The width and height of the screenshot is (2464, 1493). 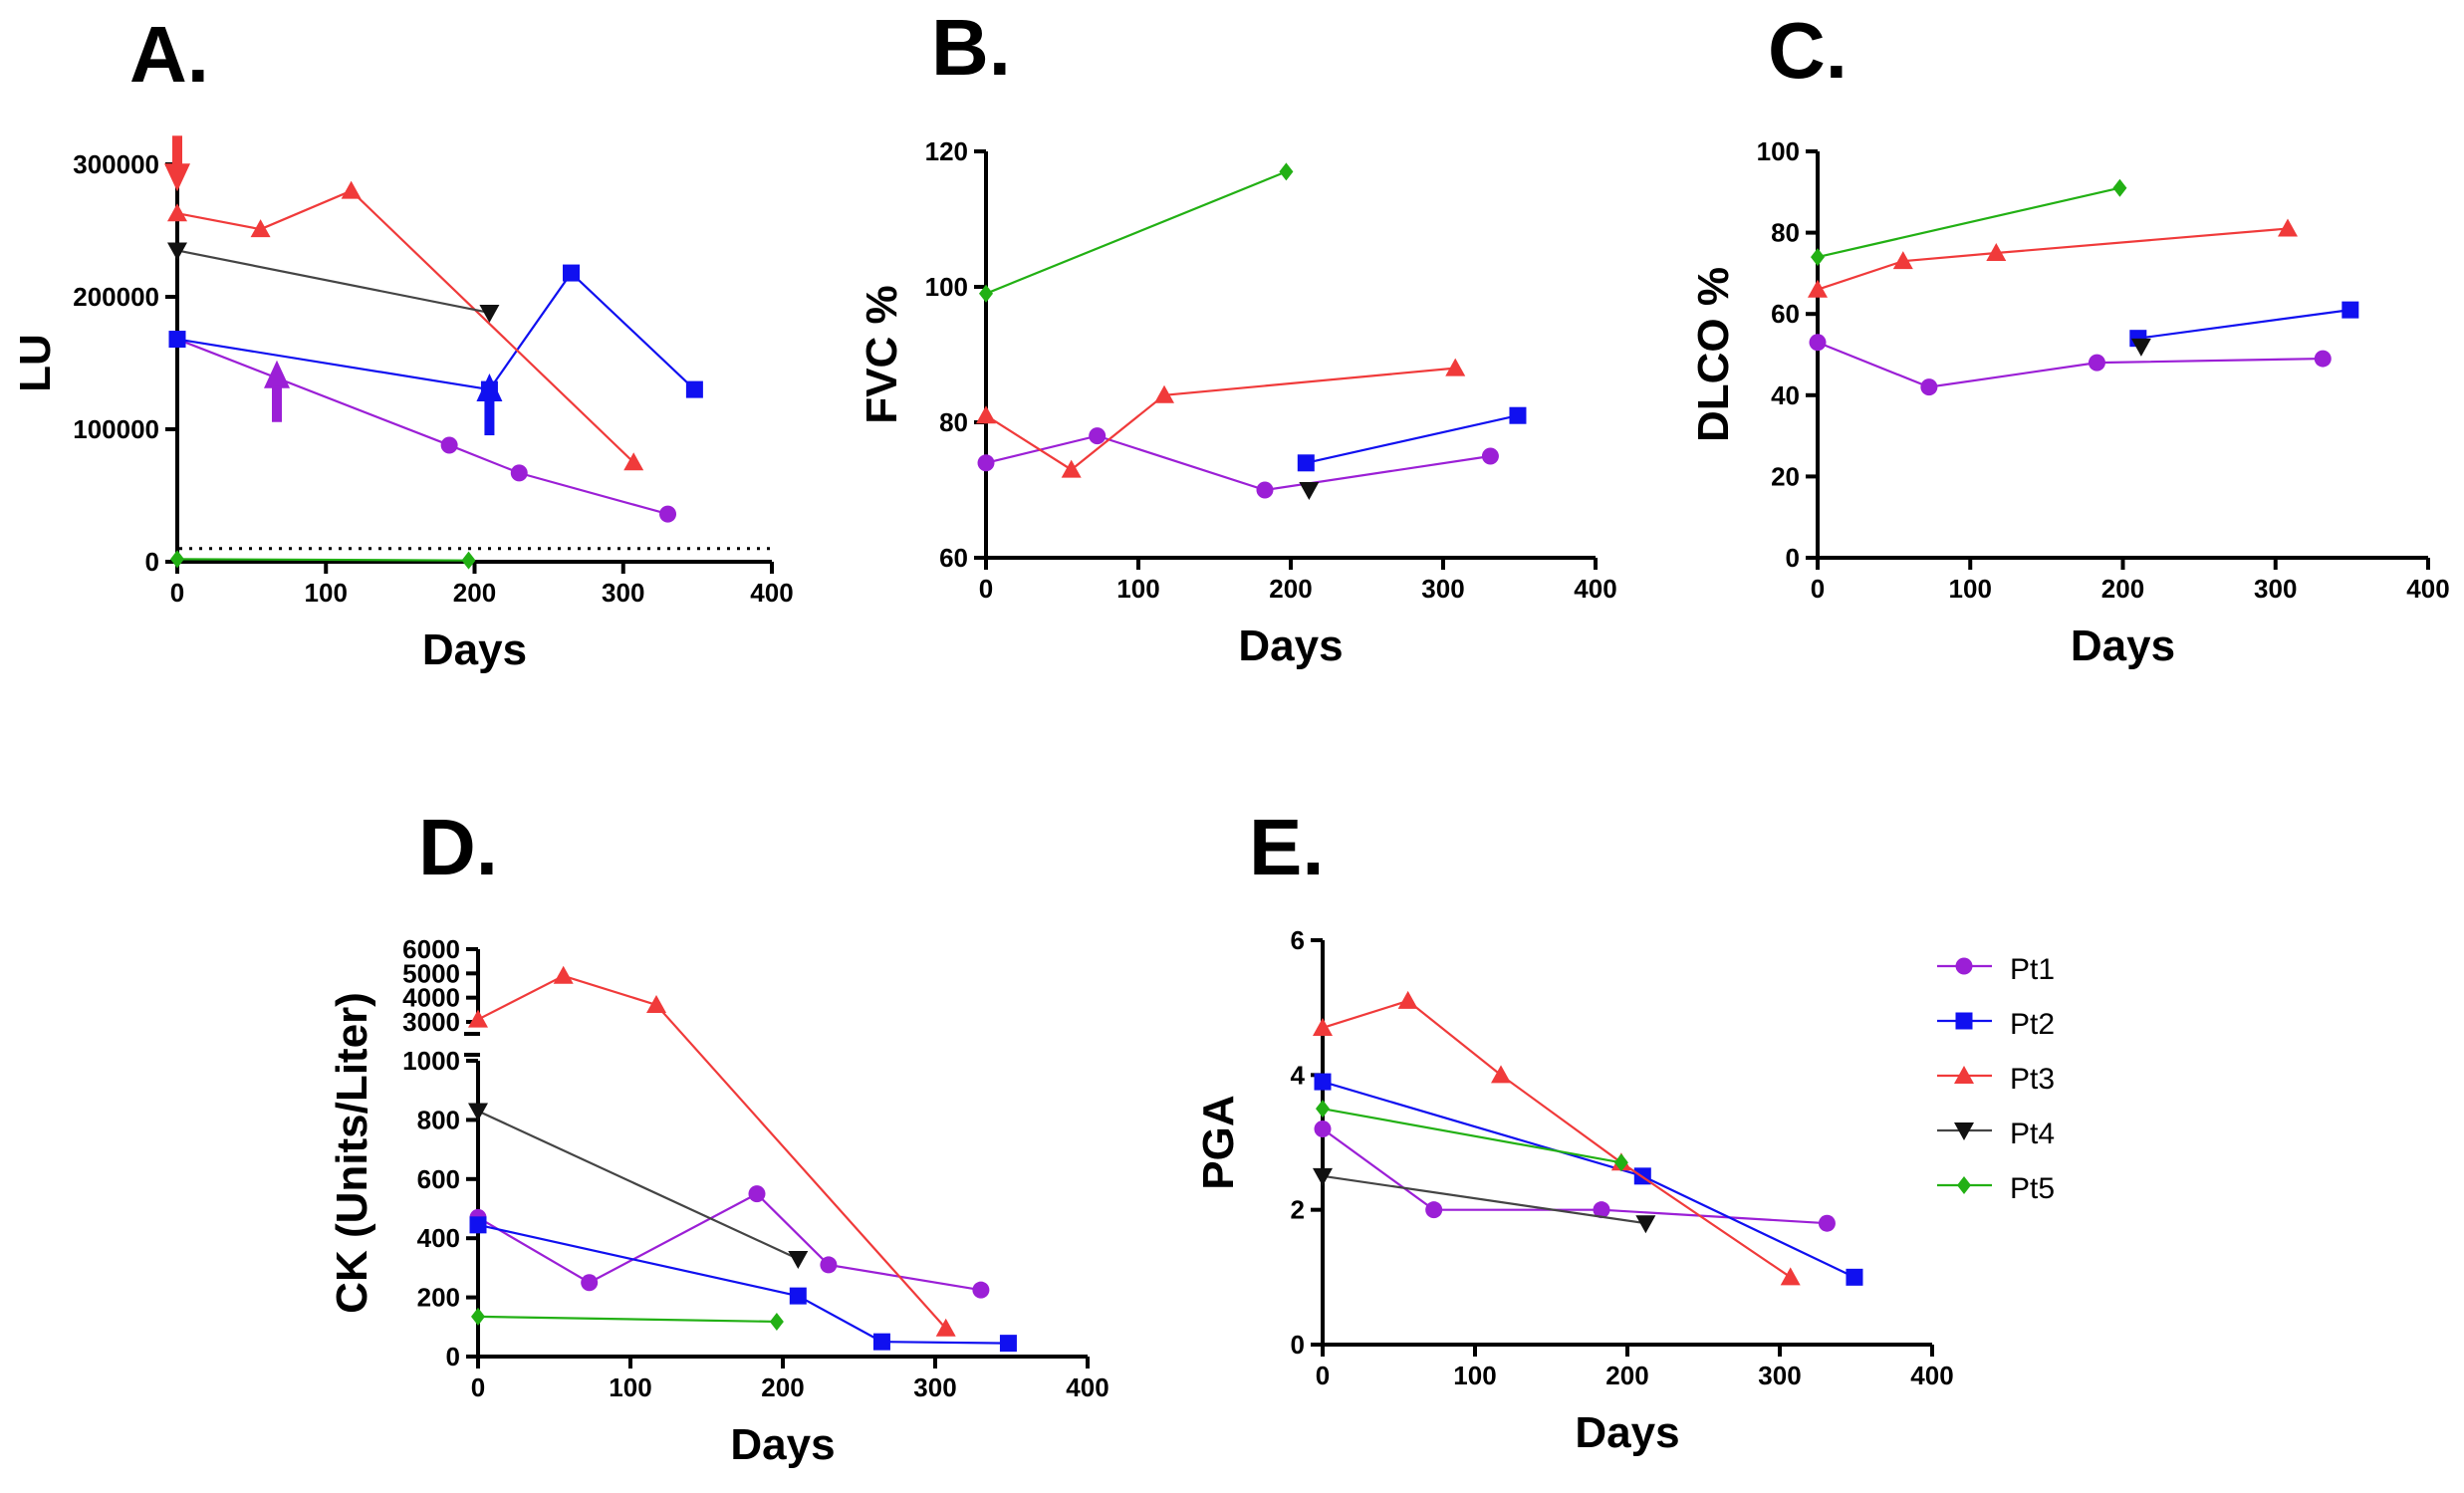 What do you see at coordinates (431, 949) in the screenshot?
I see `y-tick-label: 6000` at bounding box center [431, 949].